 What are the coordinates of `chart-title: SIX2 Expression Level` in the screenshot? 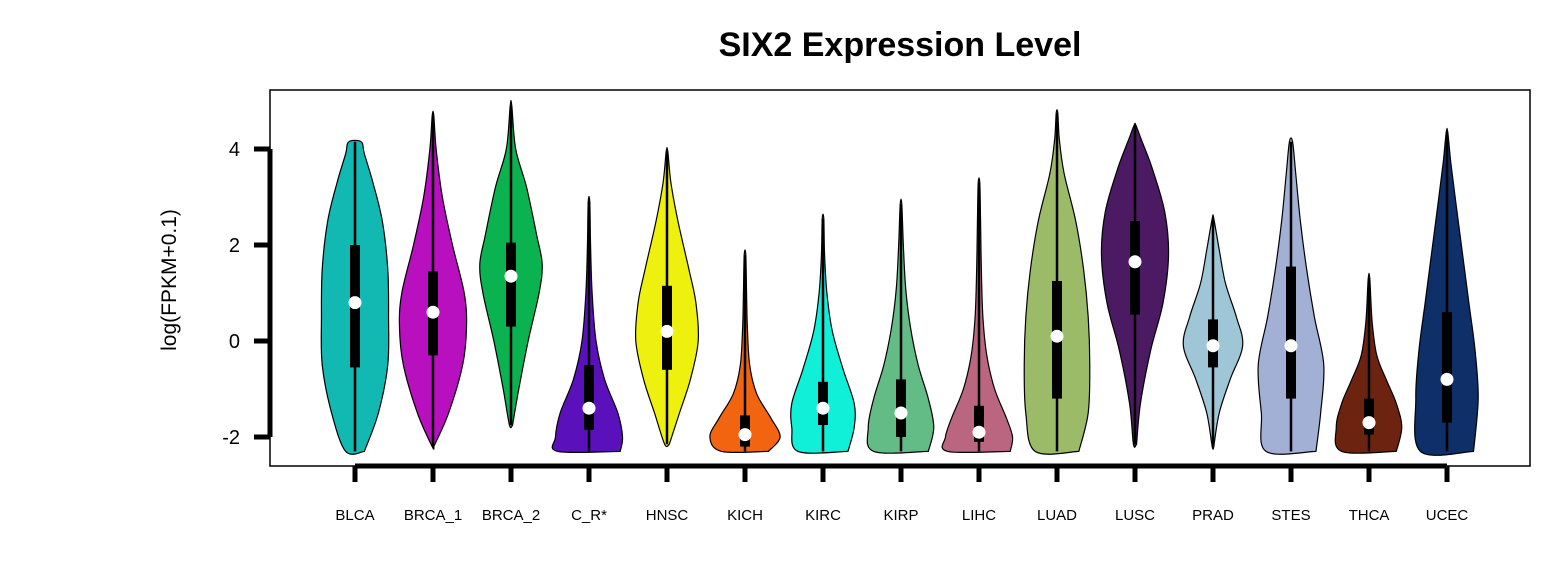 It's located at (900, 45).